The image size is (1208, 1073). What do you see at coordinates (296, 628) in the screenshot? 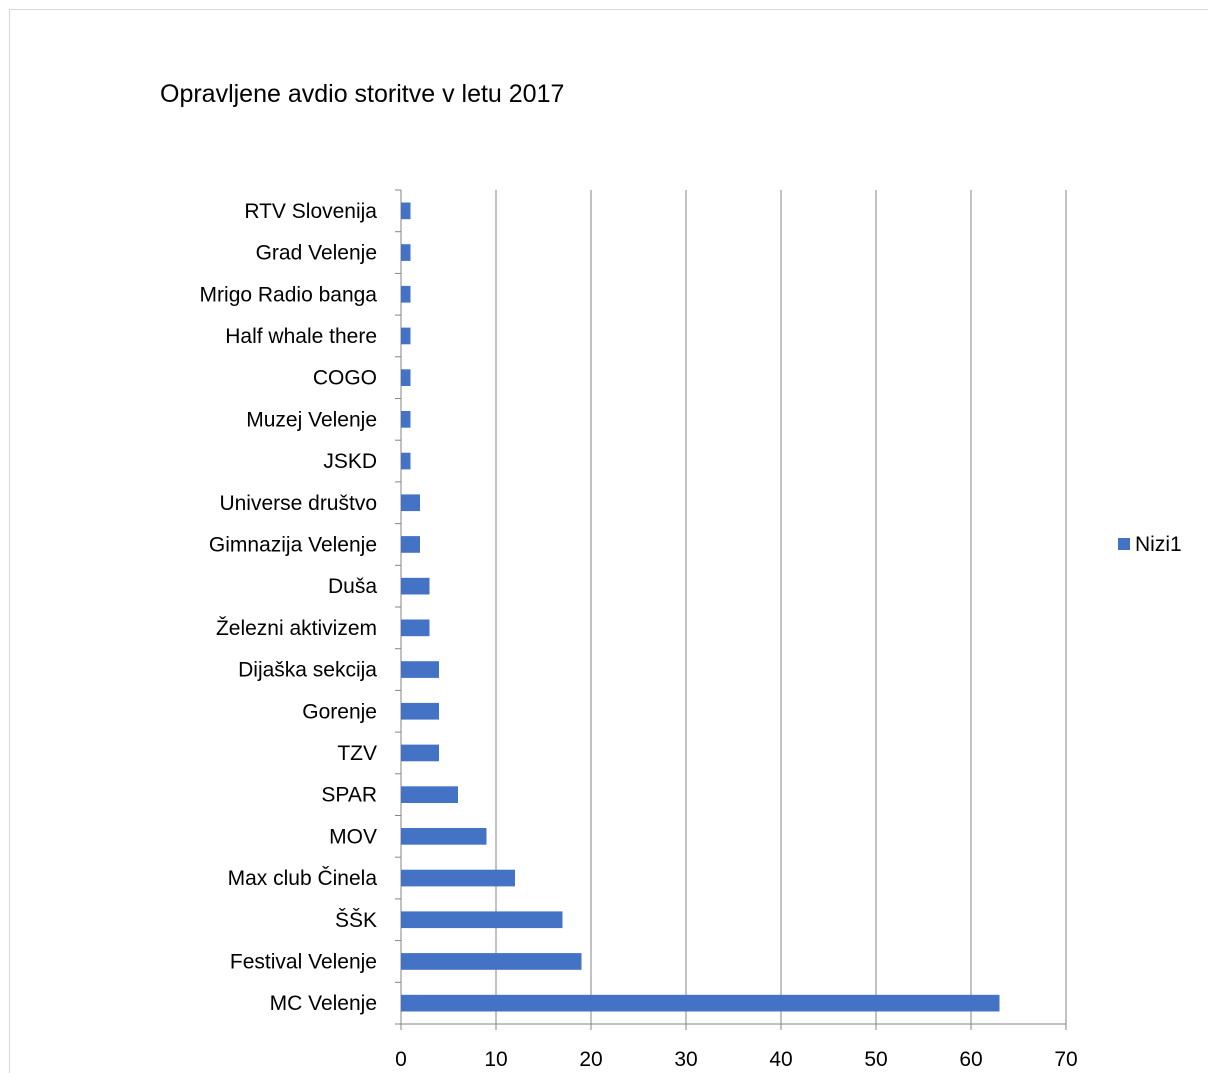
I see `category-label: Železni aktivizem` at bounding box center [296, 628].